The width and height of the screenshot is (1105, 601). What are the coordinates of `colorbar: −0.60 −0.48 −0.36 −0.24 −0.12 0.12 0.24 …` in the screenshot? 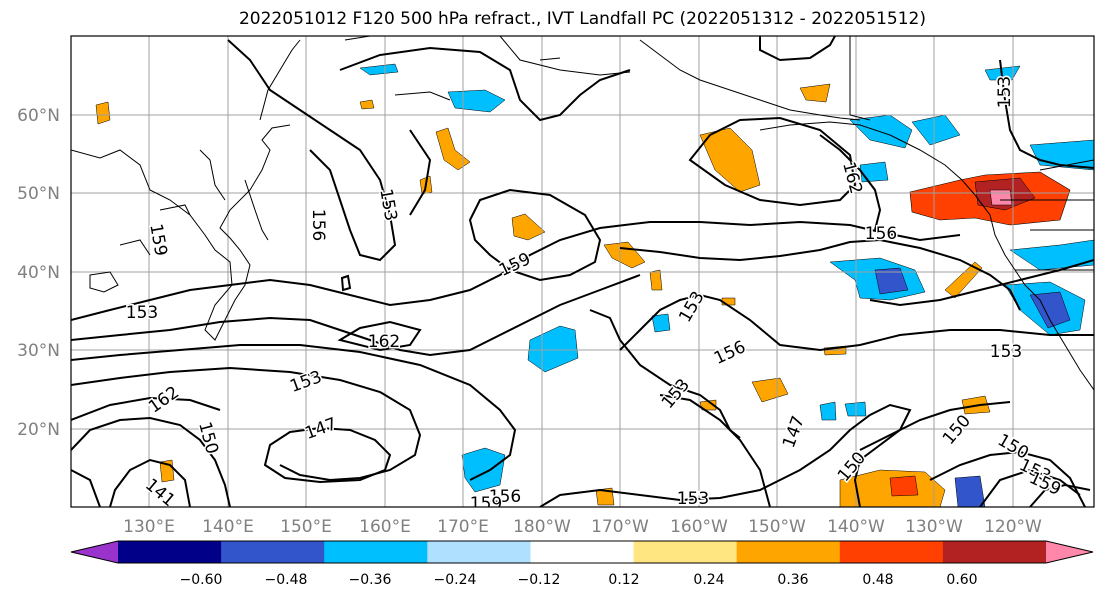 It's located at (582, 564).